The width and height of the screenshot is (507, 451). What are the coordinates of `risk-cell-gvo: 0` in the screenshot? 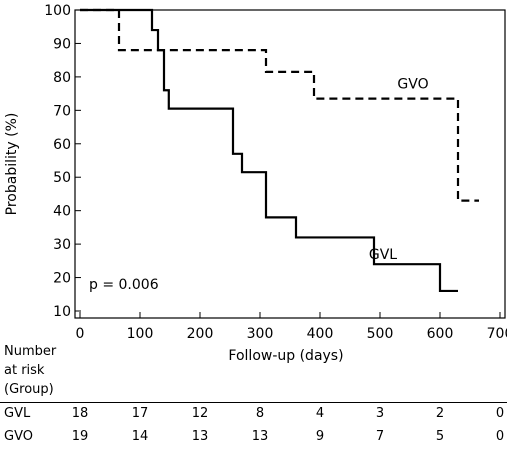 It's located at (500, 436).